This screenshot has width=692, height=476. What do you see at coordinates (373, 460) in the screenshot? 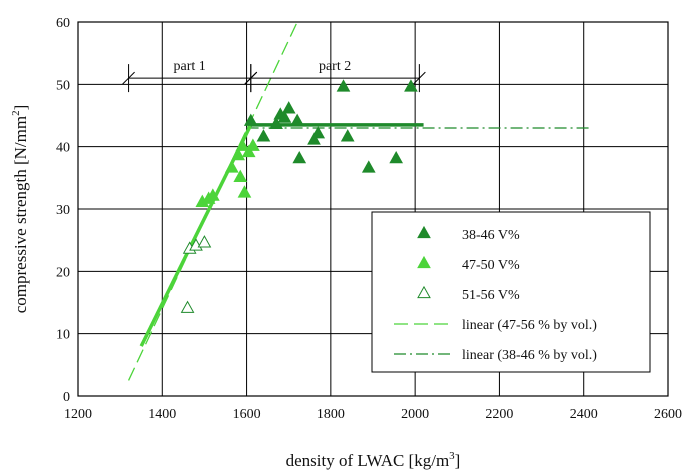
I see `x-axis-label: density of LWAC [kg/m3]` at bounding box center [373, 460].